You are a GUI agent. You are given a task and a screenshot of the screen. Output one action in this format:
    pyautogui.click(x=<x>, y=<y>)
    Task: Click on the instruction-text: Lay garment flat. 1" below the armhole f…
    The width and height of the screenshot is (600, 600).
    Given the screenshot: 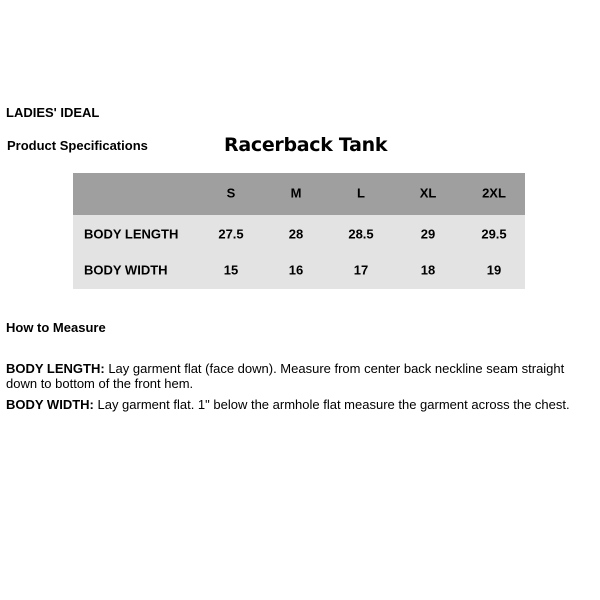 What is the action you would take?
    pyautogui.click(x=331, y=404)
    